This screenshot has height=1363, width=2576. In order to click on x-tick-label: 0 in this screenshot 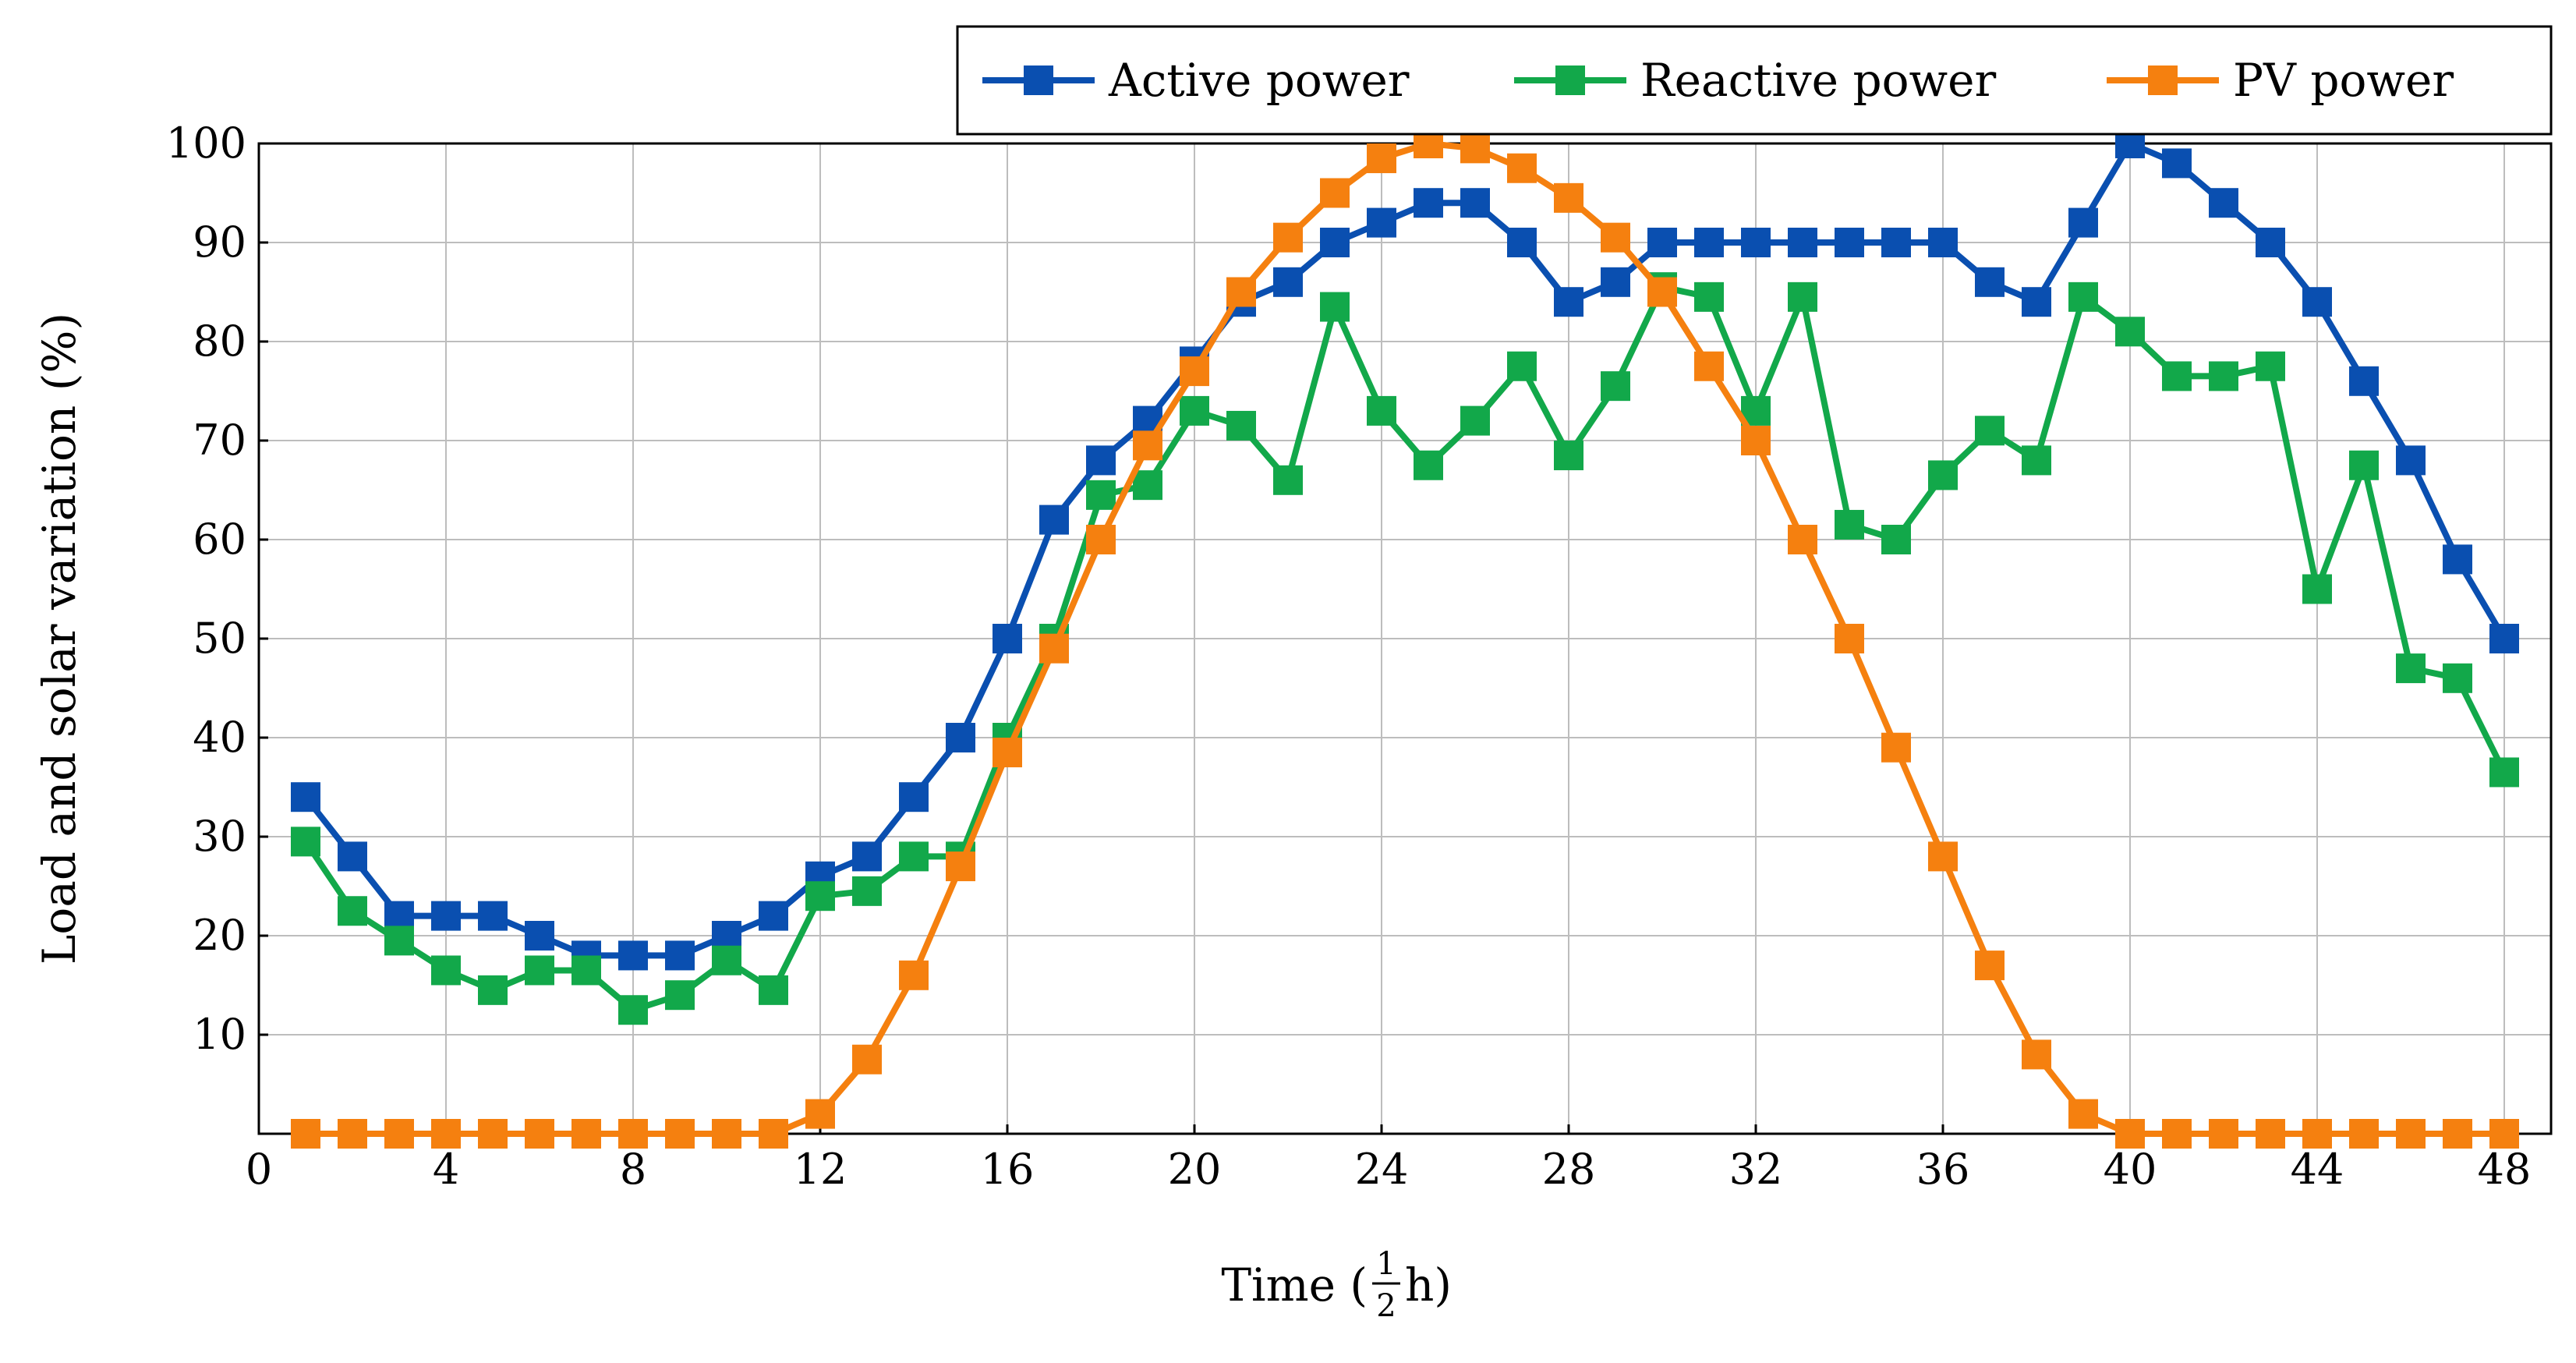, I will do `click(259, 1169)`.